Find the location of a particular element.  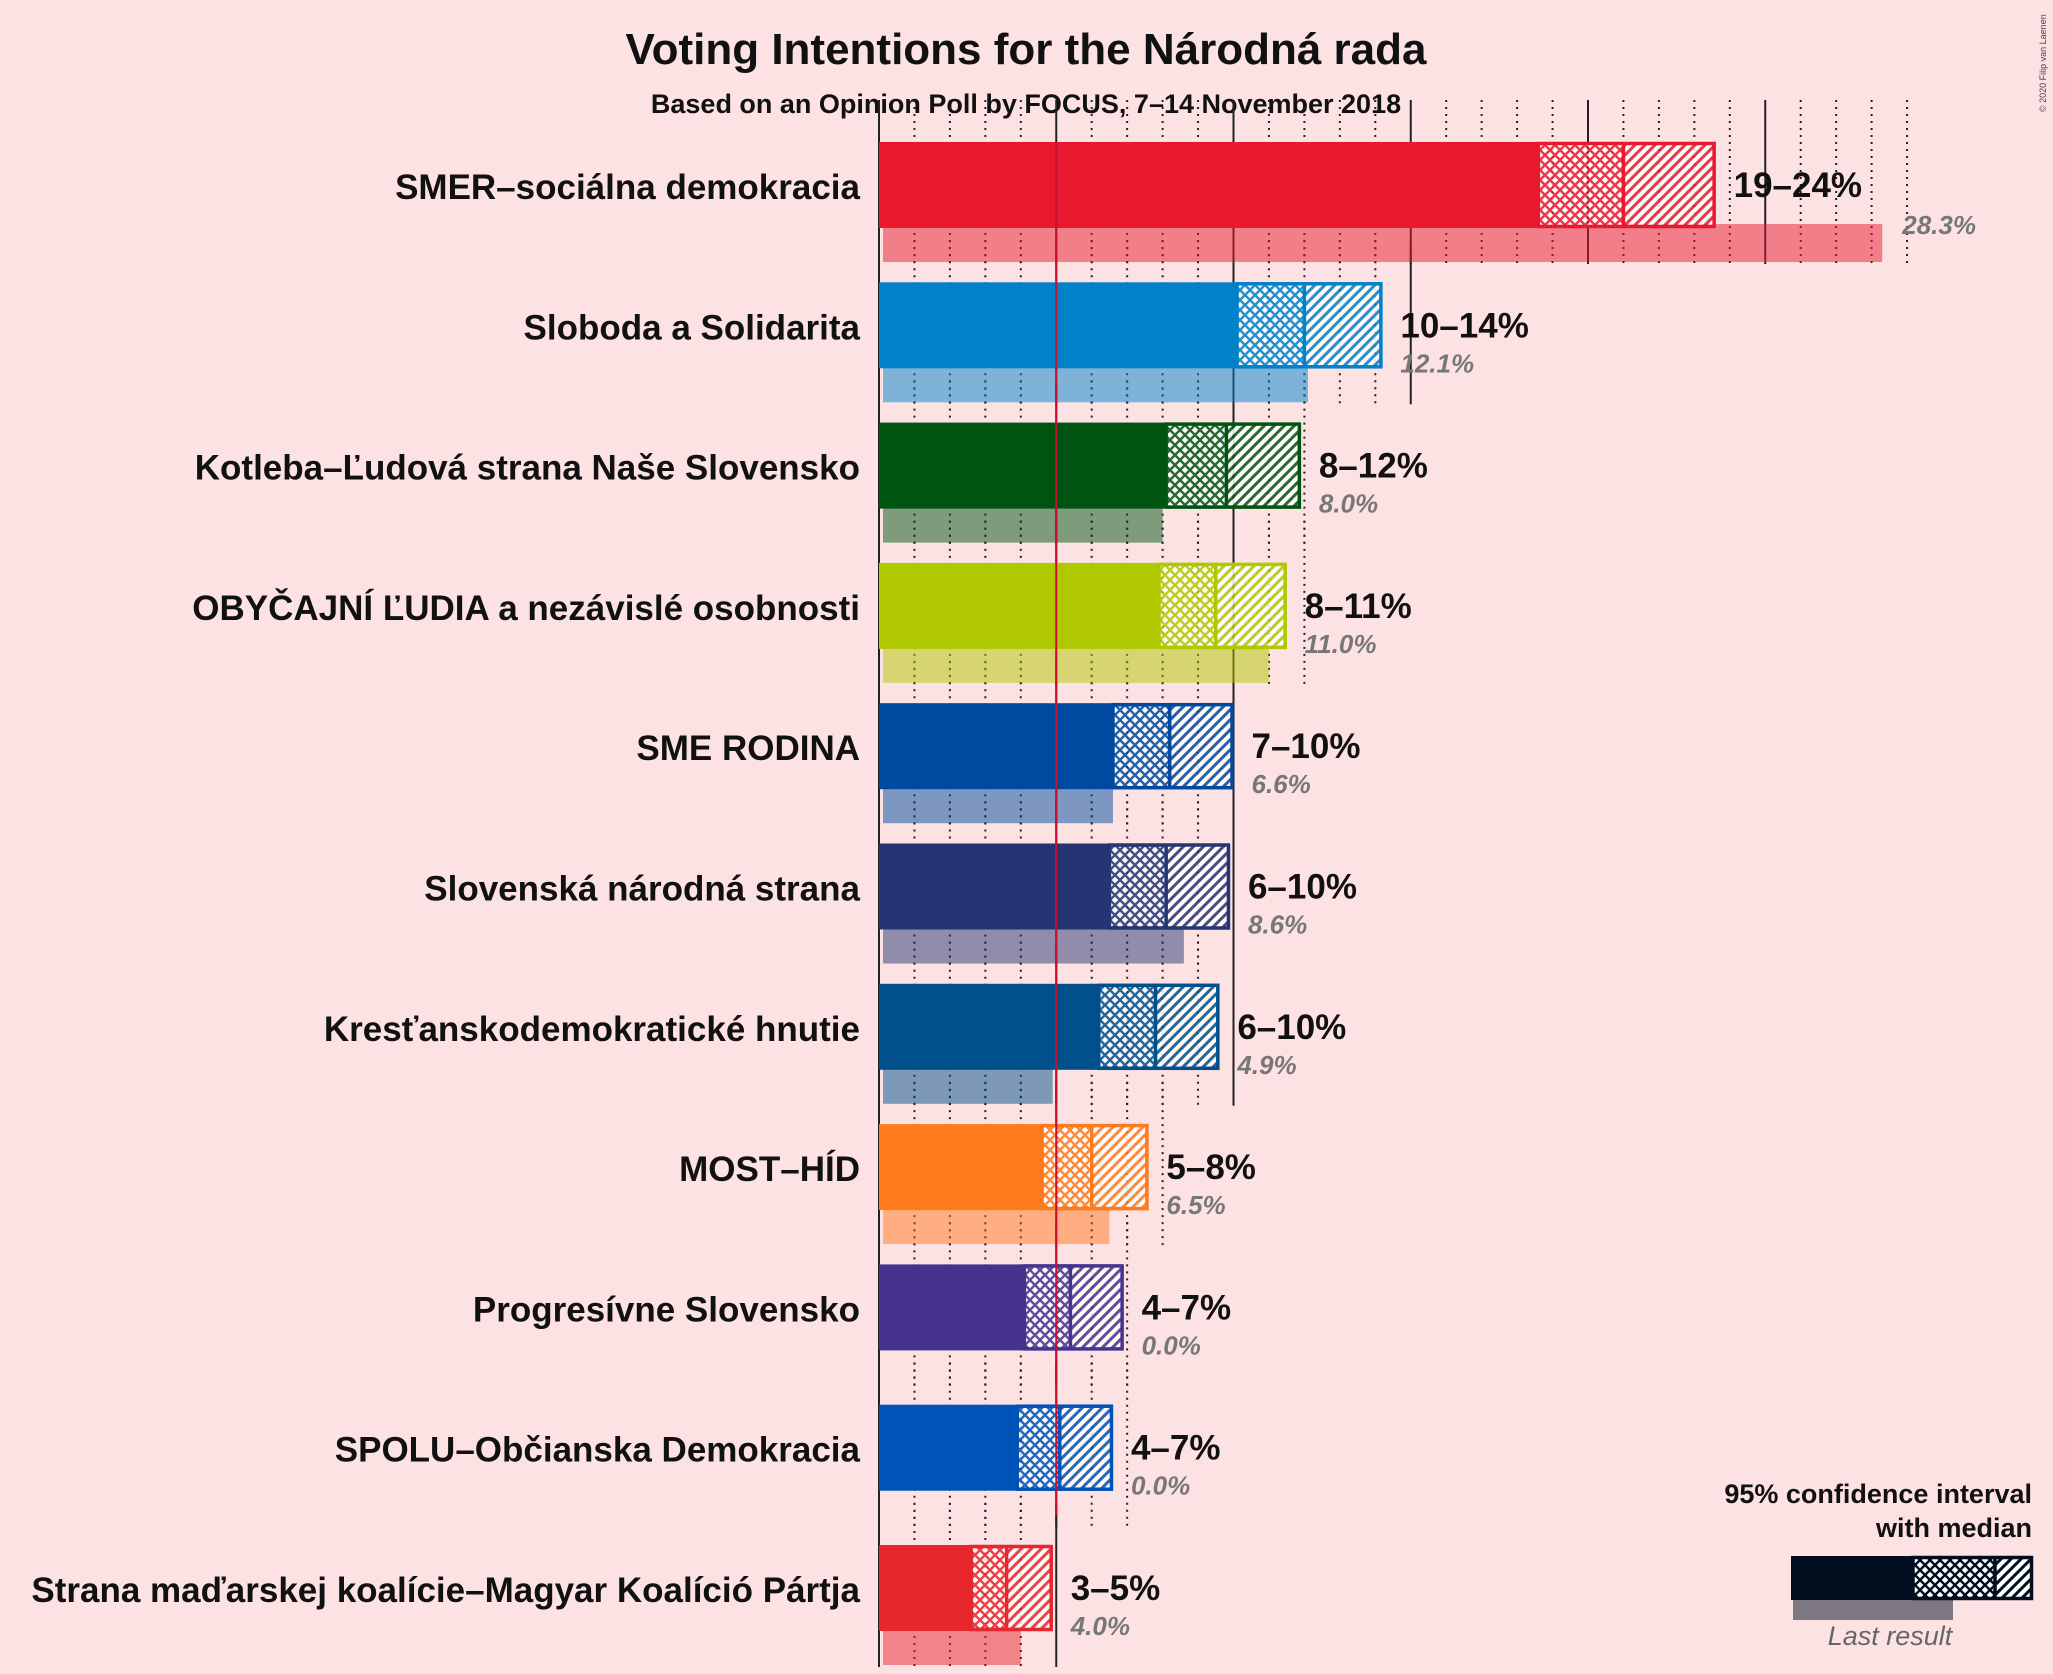

range-label: 3–5% is located at coordinates (1116, 1588).